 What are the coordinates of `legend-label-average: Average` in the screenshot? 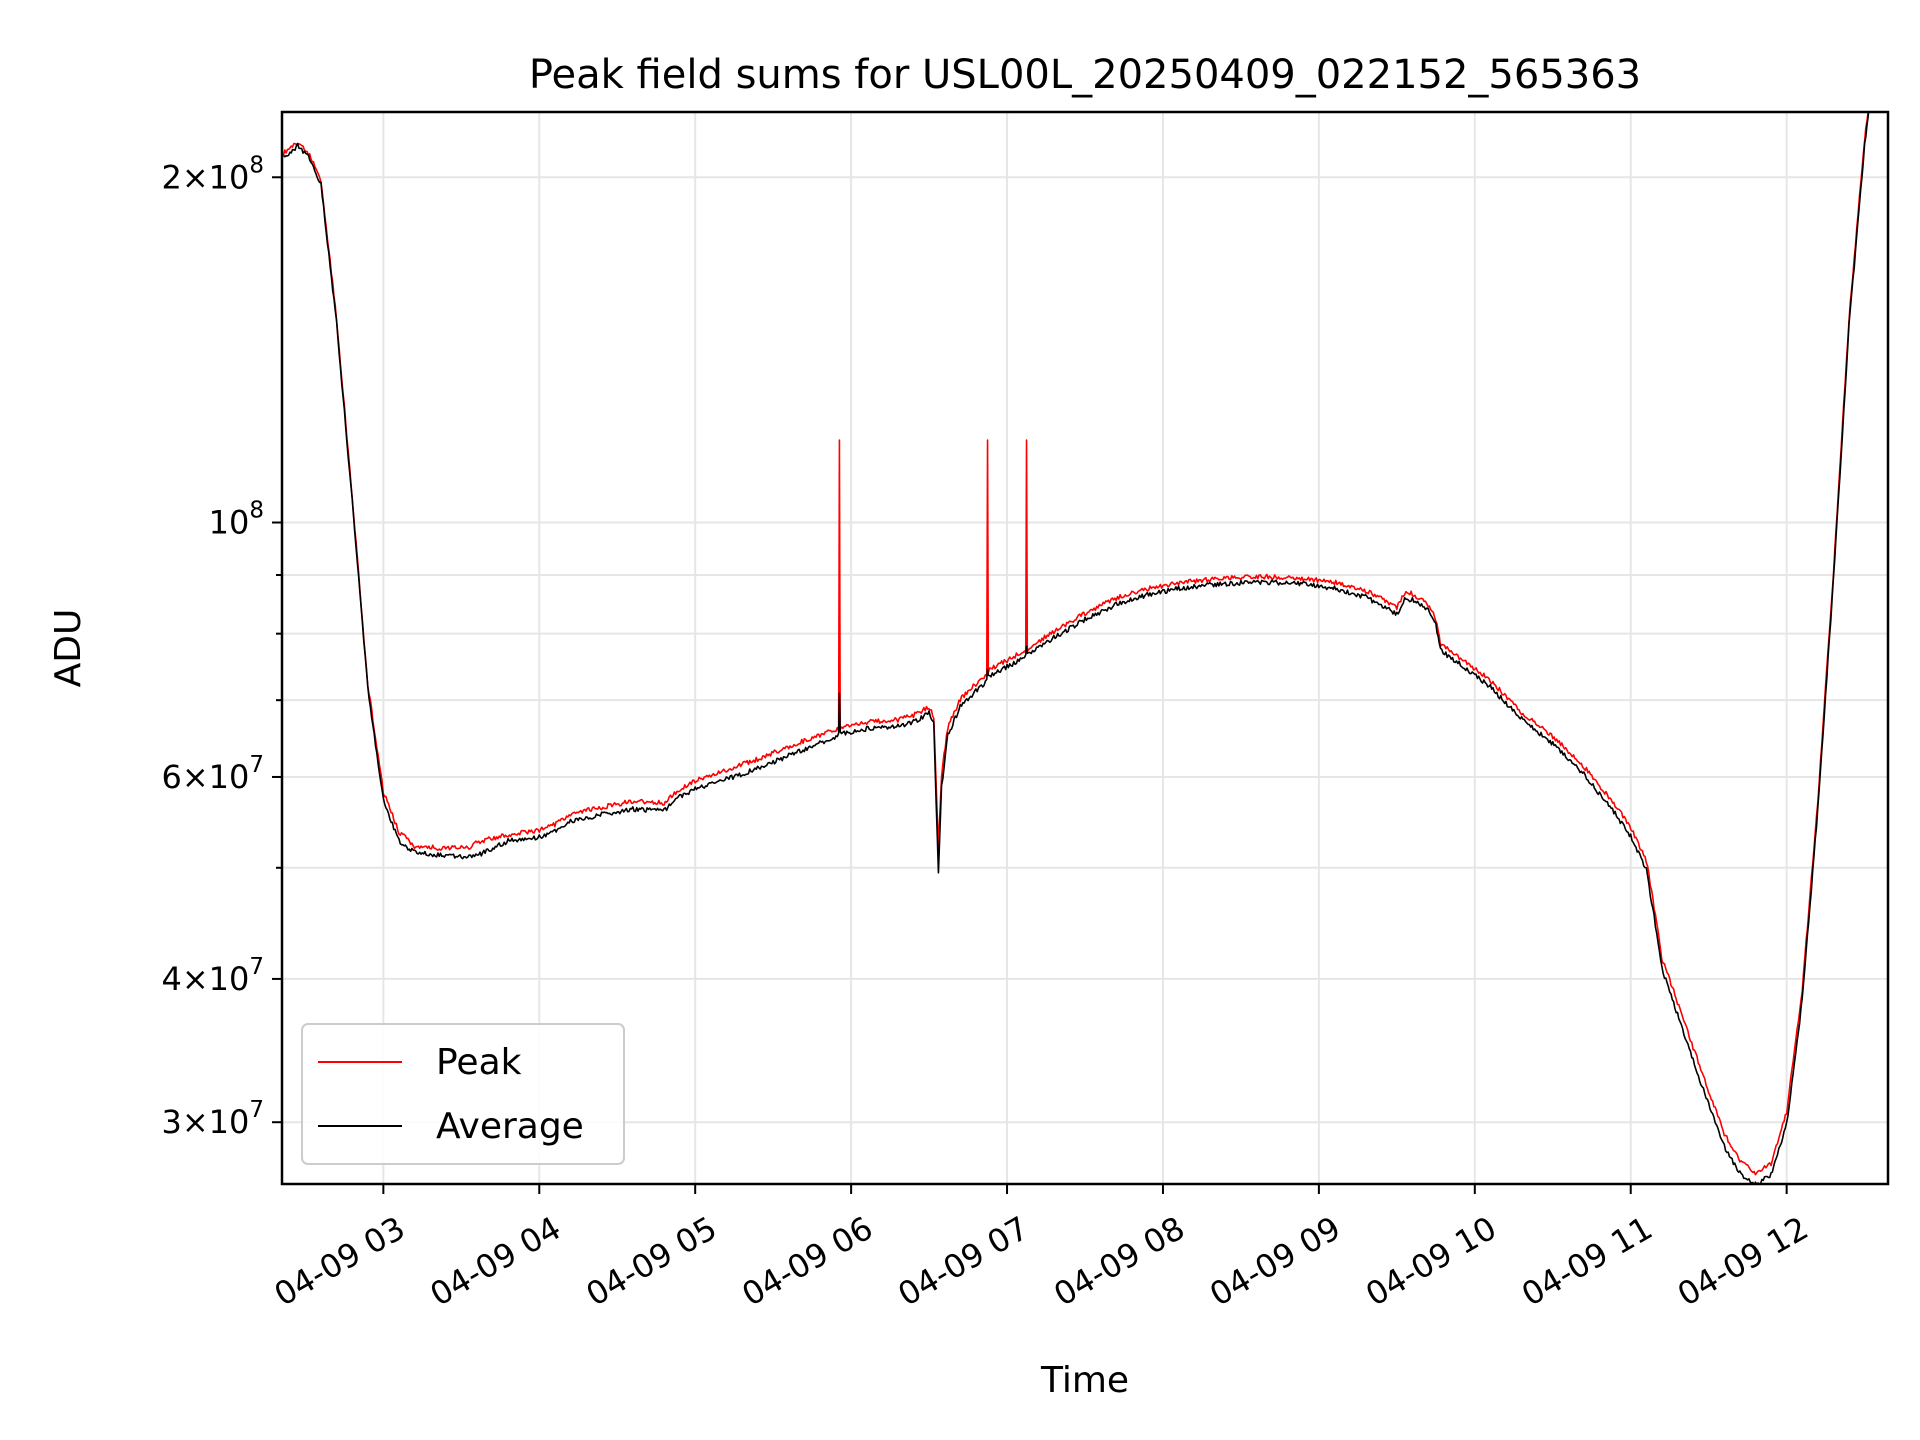 It's located at (510, 1126).